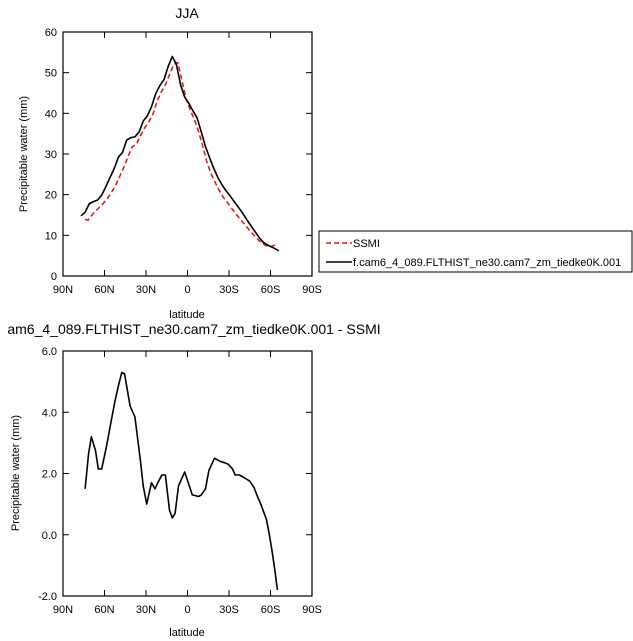 The image size is (633, 641). Describe the element at coordinates (186, 633) in the screenshot. I see `x-axis-label-bottom: latitude` at that location.